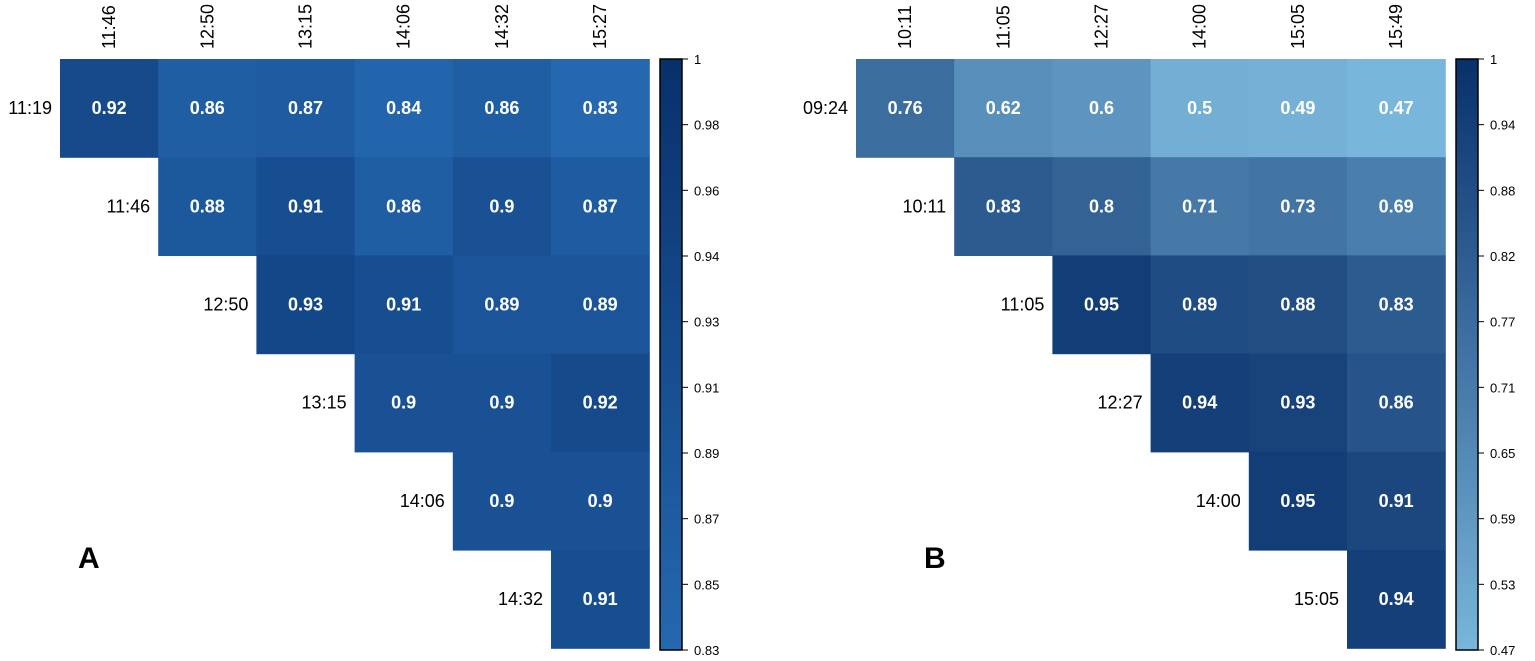 This screenshot has width=1535, height=661. I want to click on row-label: 09:24, so click(825, 108).